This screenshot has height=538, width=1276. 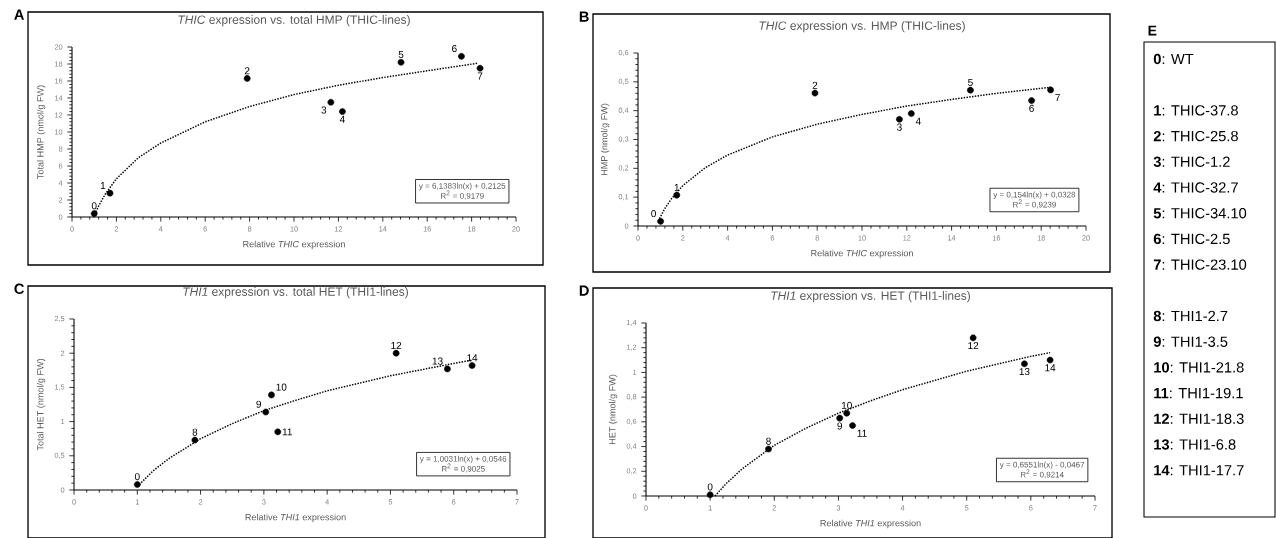 I want to click on annotation: R$^{2}$ = 0,9025, so click(x=463, y=468).